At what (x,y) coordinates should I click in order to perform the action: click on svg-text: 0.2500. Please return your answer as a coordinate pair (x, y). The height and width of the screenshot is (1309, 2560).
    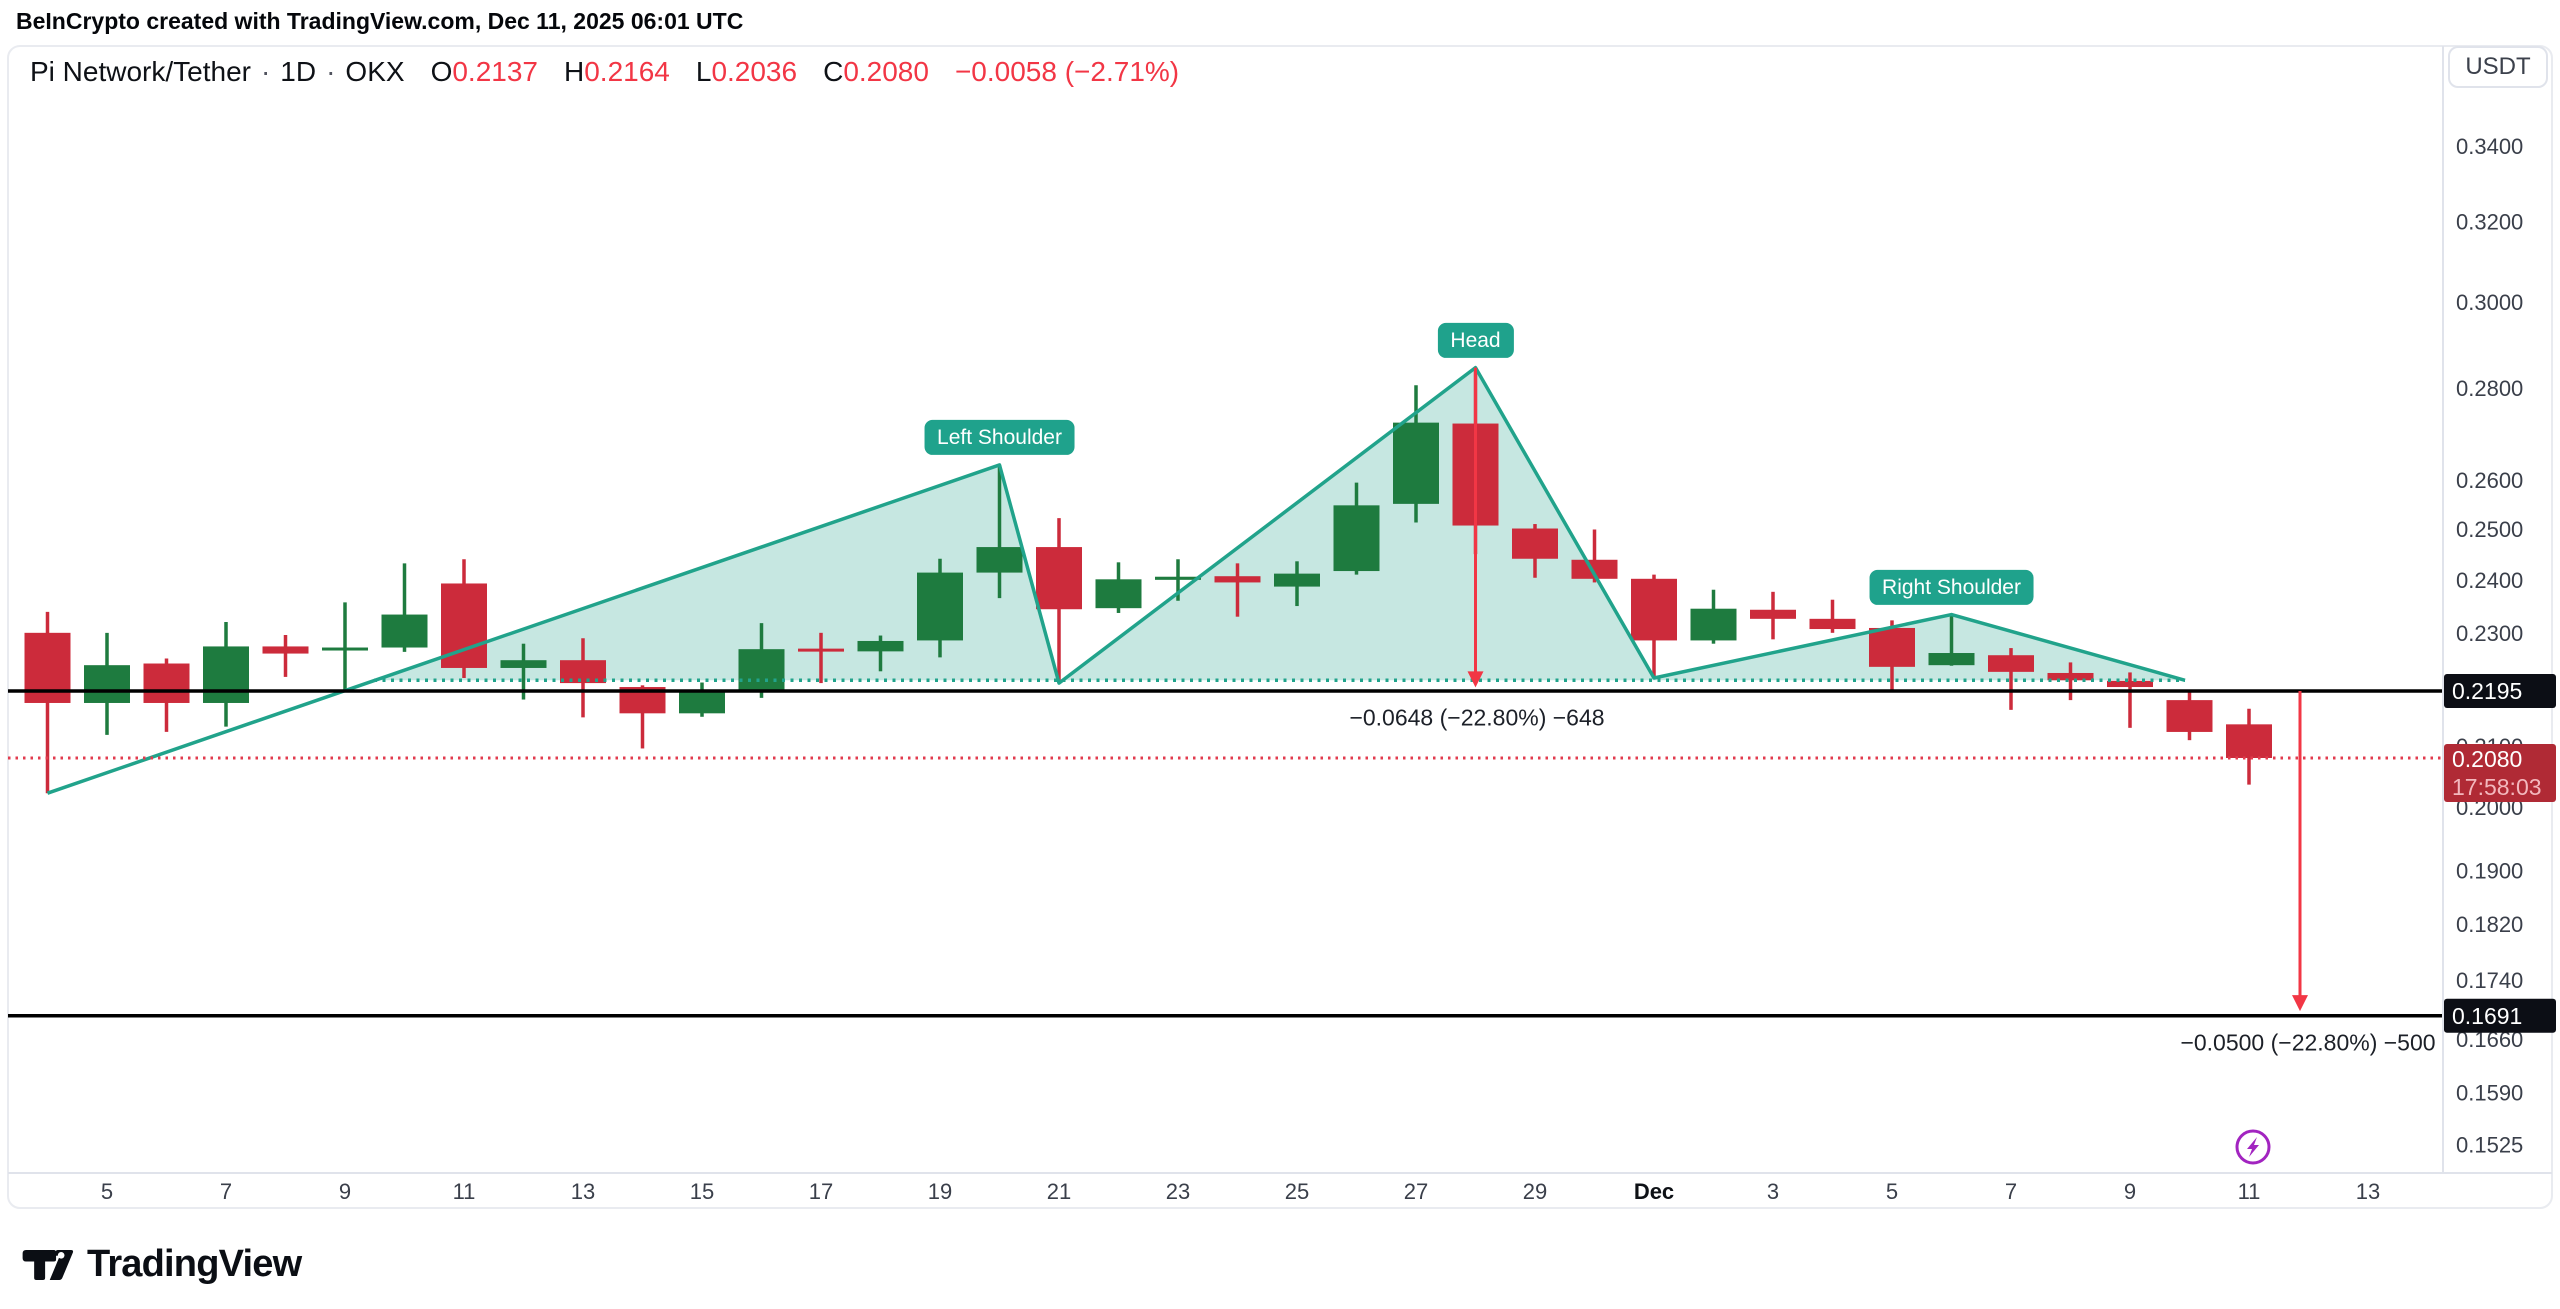
    Looking at the image, I should click on (2489, 529).